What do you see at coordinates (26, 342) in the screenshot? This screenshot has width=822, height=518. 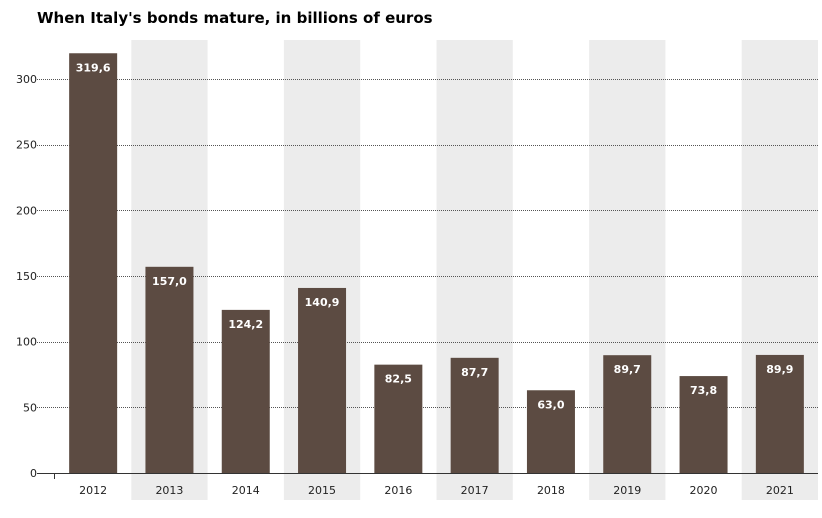 I see `y-tick-label: 100` at bounding box center [26, 342].